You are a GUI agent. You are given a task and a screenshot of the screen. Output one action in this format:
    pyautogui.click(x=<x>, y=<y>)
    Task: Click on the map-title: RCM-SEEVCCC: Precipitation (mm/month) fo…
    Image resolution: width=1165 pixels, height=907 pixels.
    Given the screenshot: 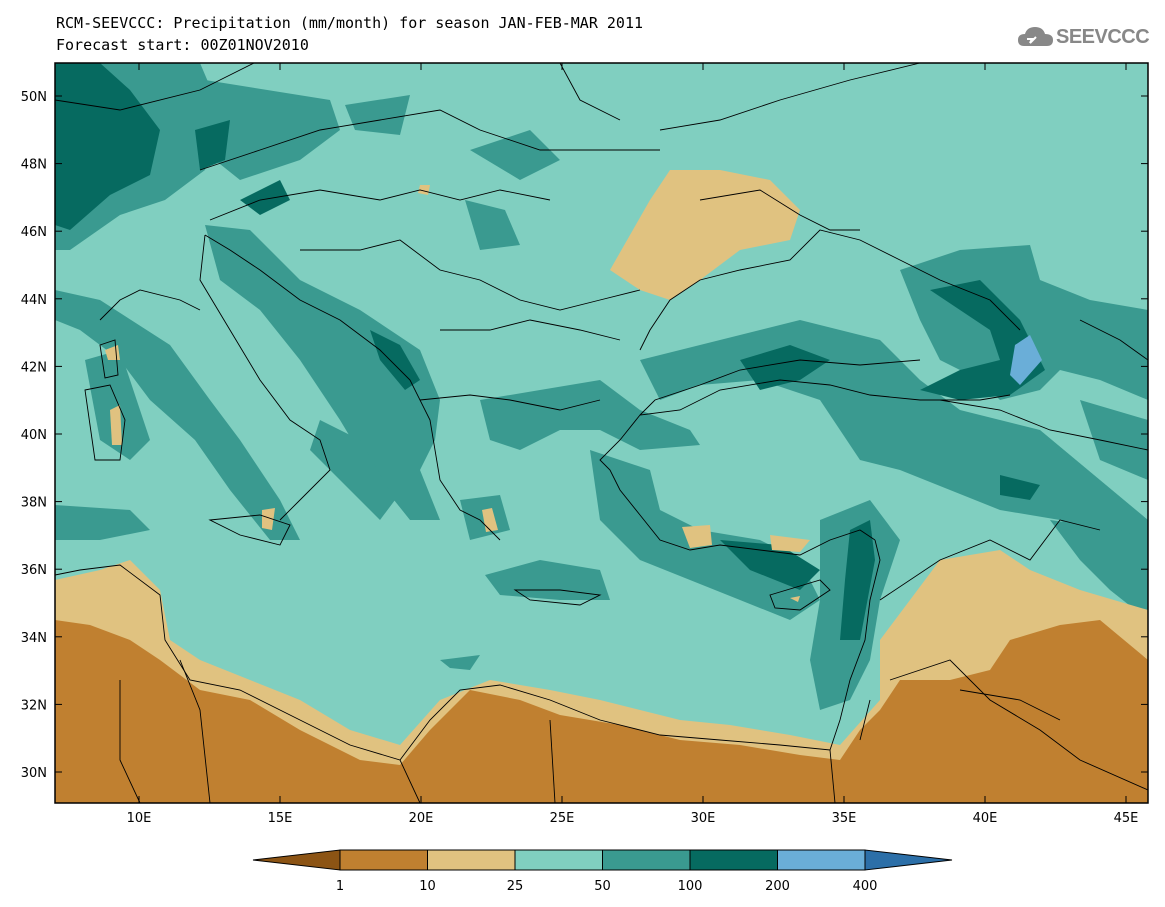 What is the action you would take?
    pyautogui.click(x=349, y=23)
    